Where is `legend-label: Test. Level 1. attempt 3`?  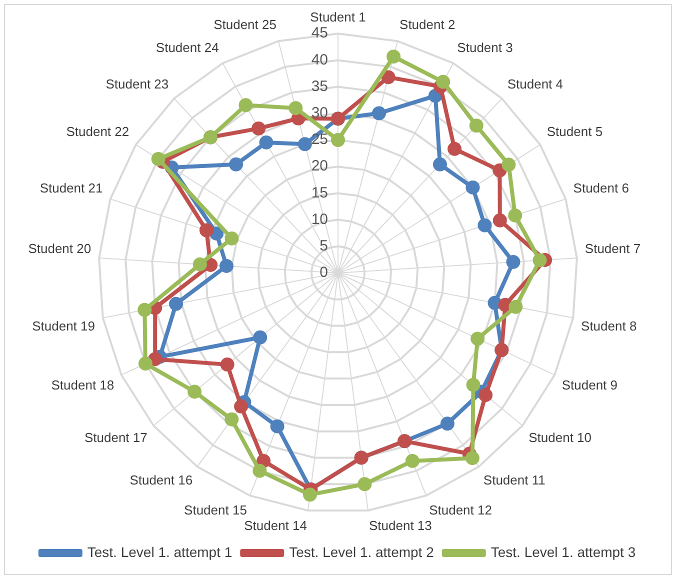 legend-label: Test. Level 1. attempt 3 is located at coordinates (563, 552).